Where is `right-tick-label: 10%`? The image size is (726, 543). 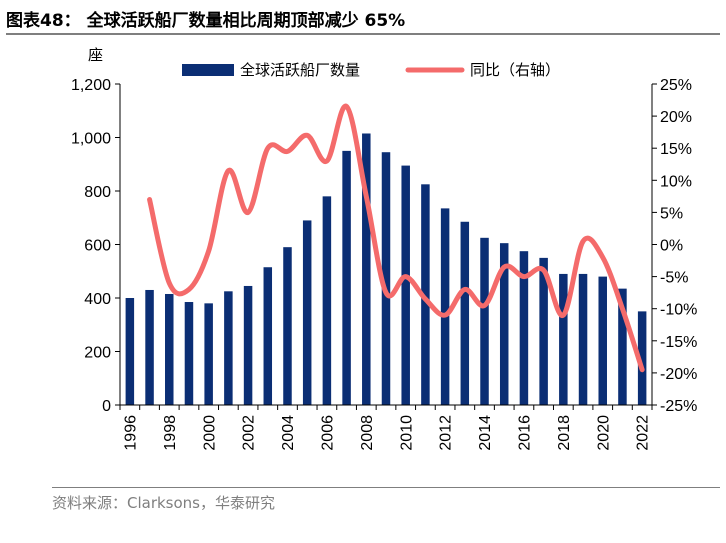
right-tick-label: 10% is located at coordinates (676, 181).